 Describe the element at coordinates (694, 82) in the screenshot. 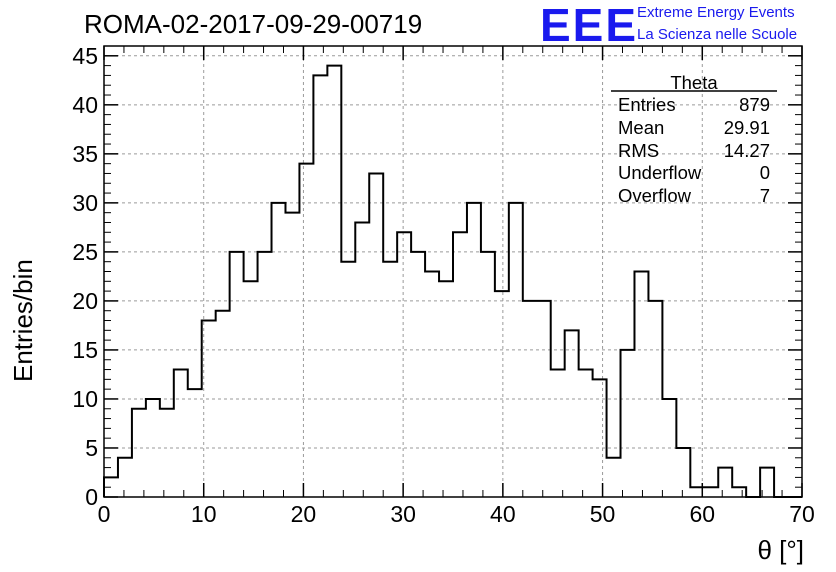

I see `stats-box-title: Theta` at that location.